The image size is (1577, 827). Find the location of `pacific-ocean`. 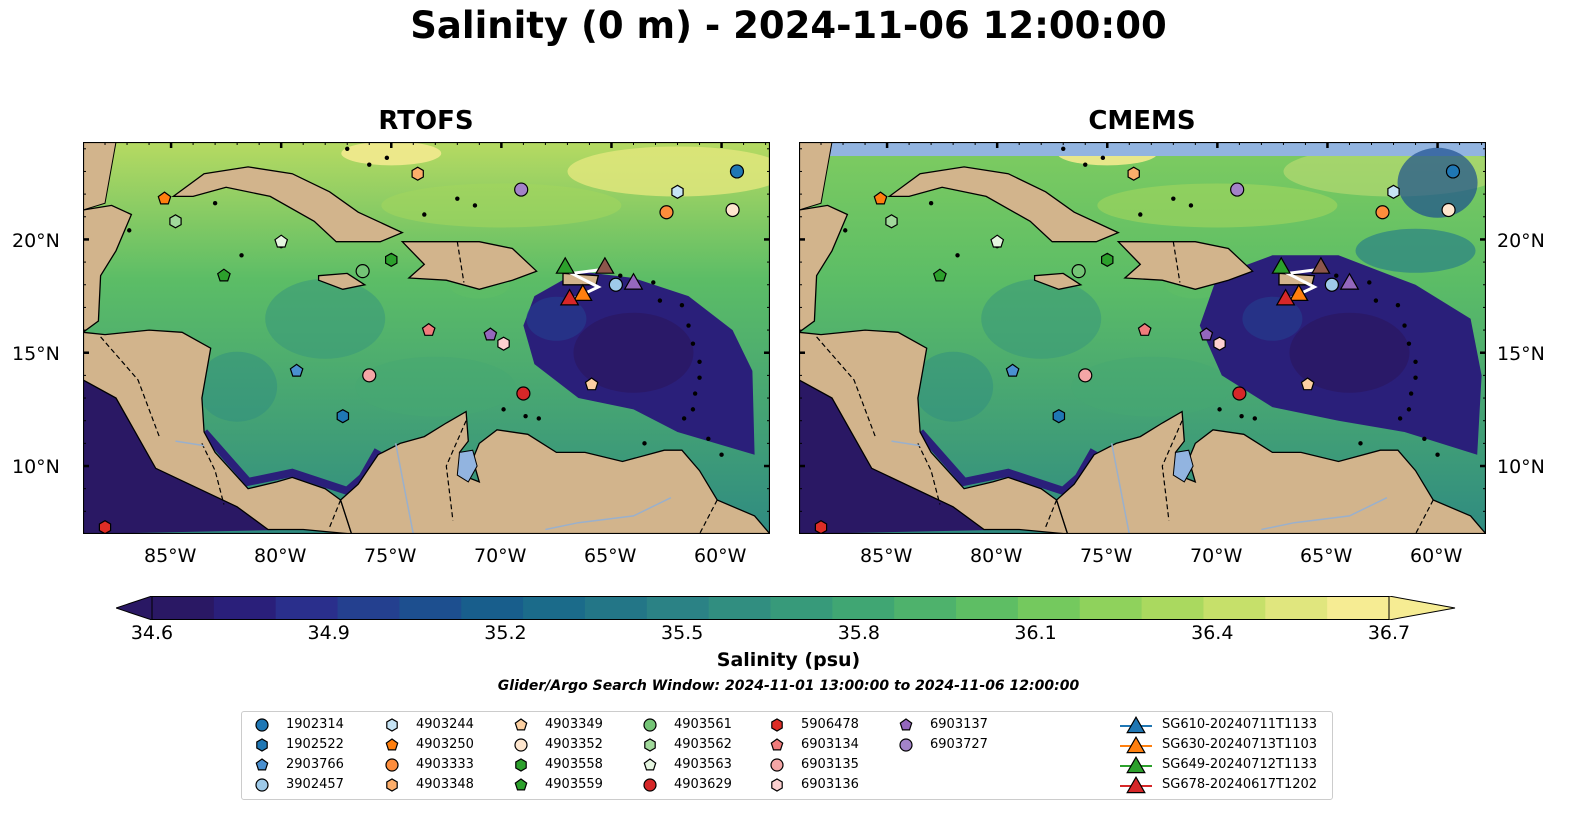

pacific-ocean is located at coordinates (909, 456).